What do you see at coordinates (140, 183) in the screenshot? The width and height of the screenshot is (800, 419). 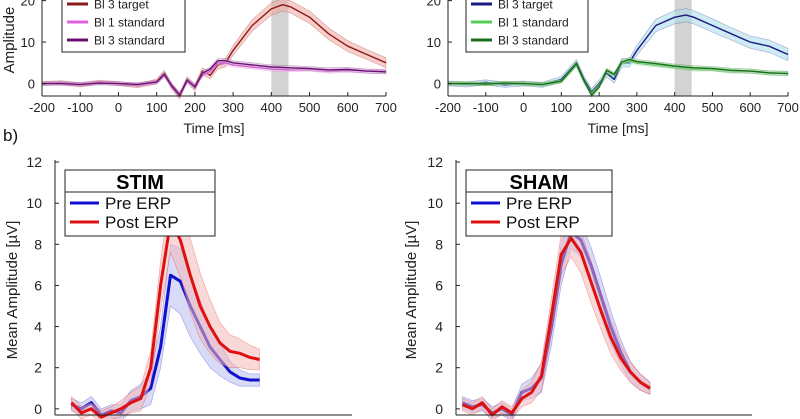 I see `chart-title: STIM` at bounding box center [140, 183].